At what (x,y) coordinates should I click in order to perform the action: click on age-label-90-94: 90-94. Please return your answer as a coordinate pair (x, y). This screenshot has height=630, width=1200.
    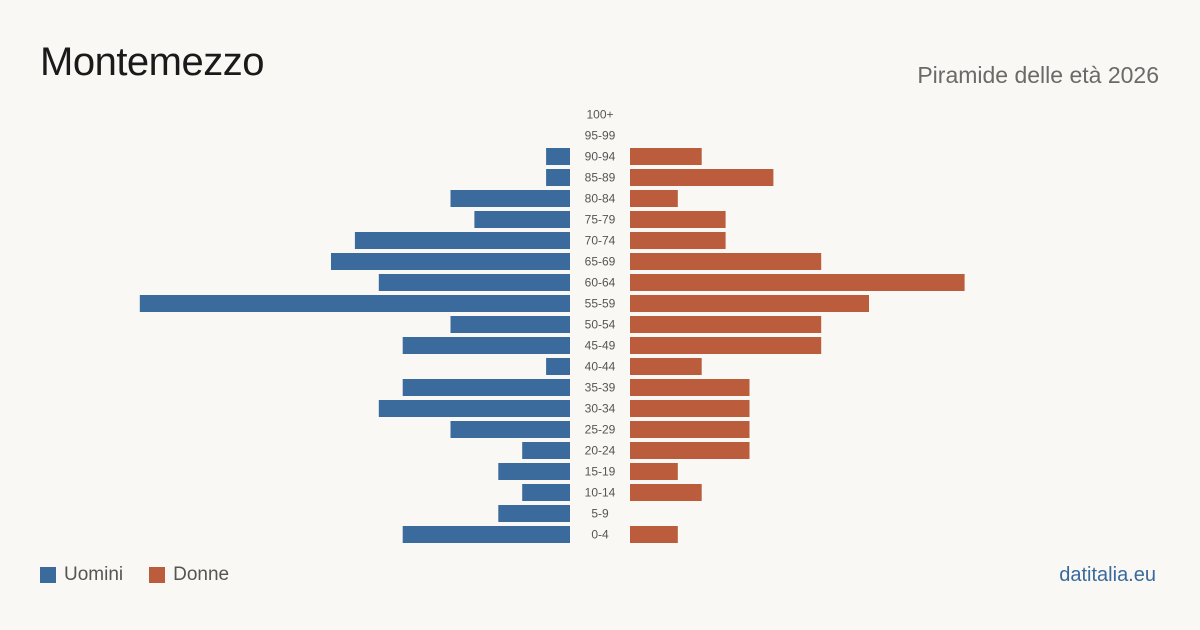
    Looking at the image, I should click on (600, 157).